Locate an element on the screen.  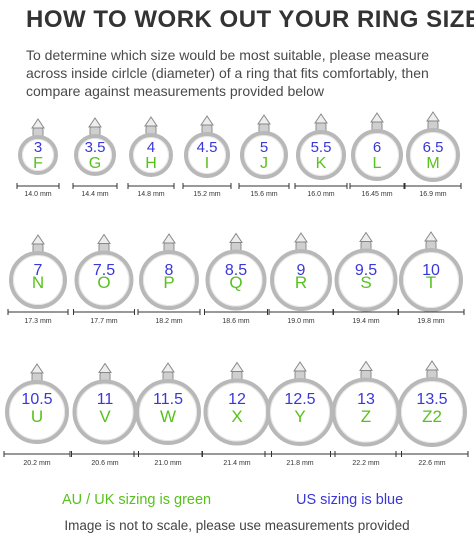
ring-item: 11.5W 21.0 mm is located at coordinates (168, 414).